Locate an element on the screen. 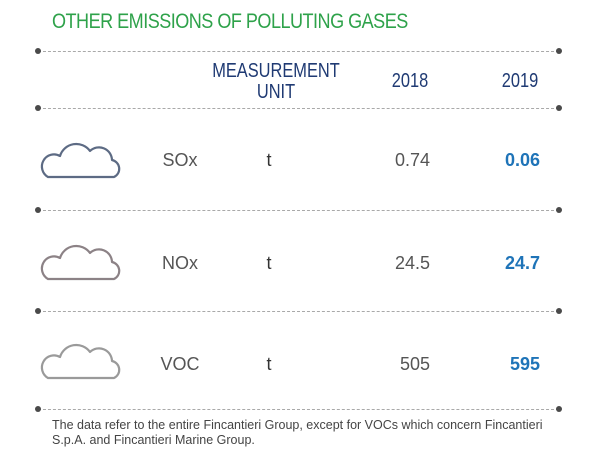  column-header-unit-line2: UNIT is located at coordinates (276, 92).